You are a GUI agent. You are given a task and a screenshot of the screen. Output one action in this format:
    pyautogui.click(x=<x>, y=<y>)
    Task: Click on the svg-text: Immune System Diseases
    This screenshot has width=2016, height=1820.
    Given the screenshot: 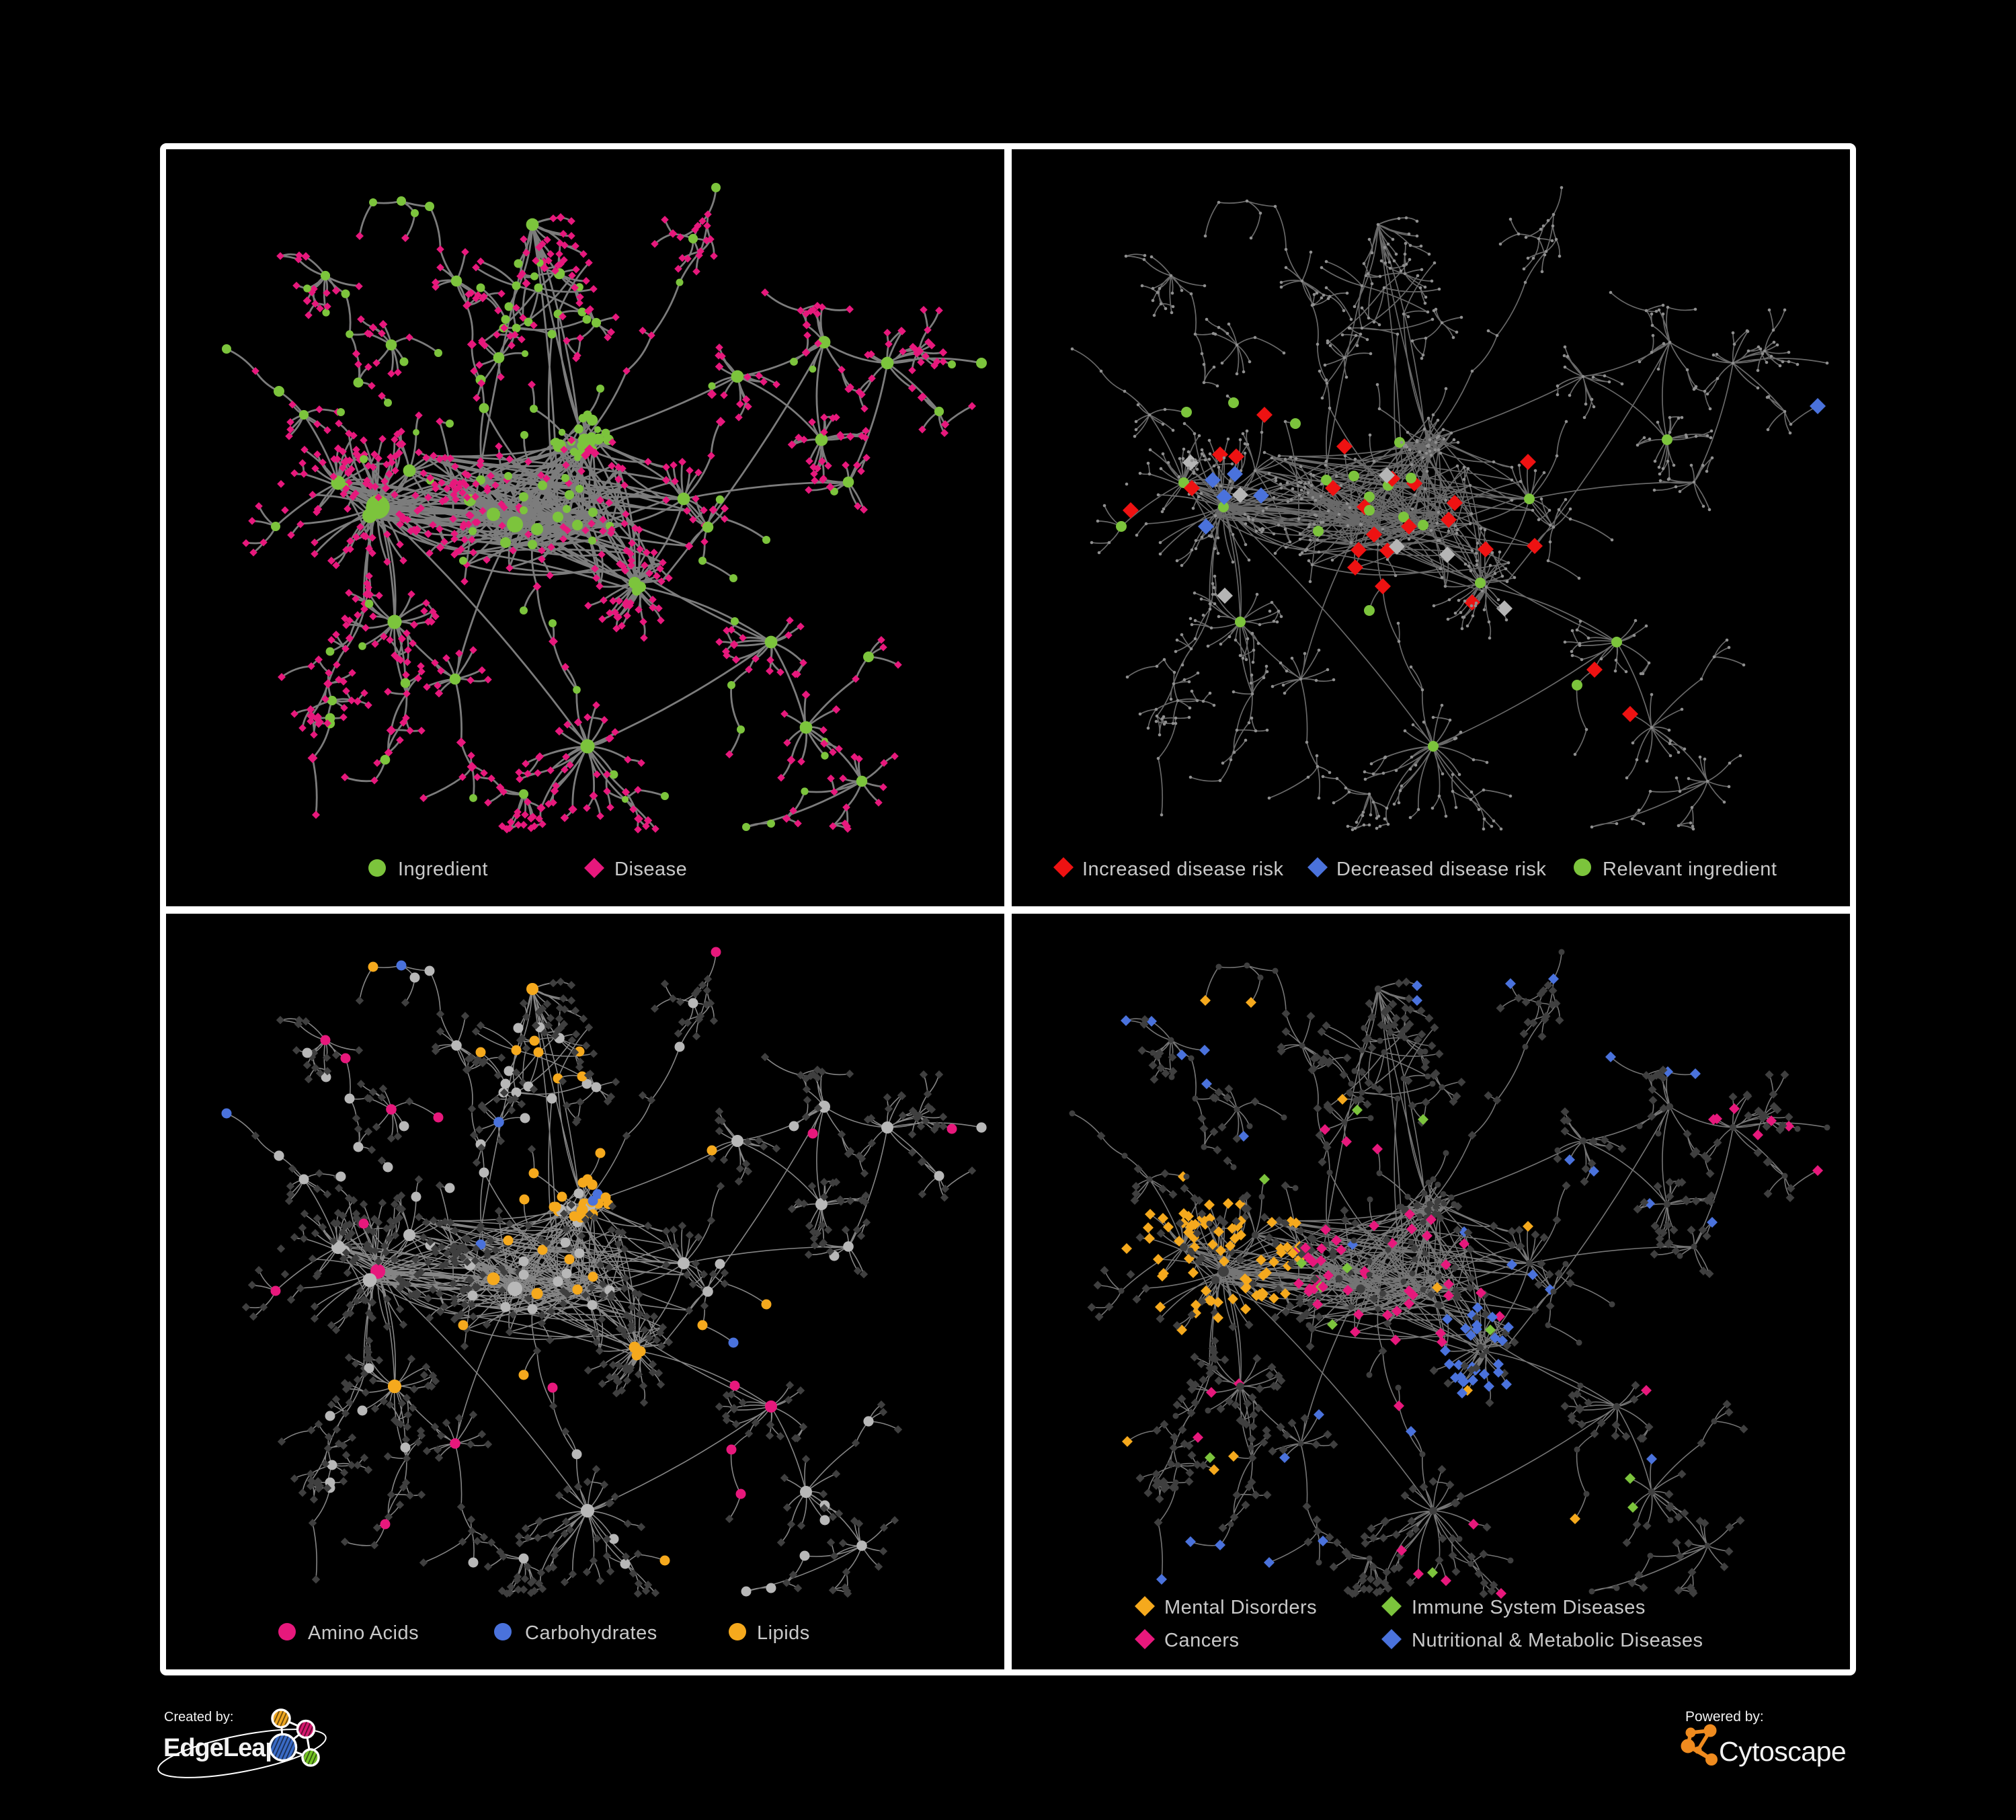 What is the action you would take?
    pyautogui.click(x=1529, y=1607)
    